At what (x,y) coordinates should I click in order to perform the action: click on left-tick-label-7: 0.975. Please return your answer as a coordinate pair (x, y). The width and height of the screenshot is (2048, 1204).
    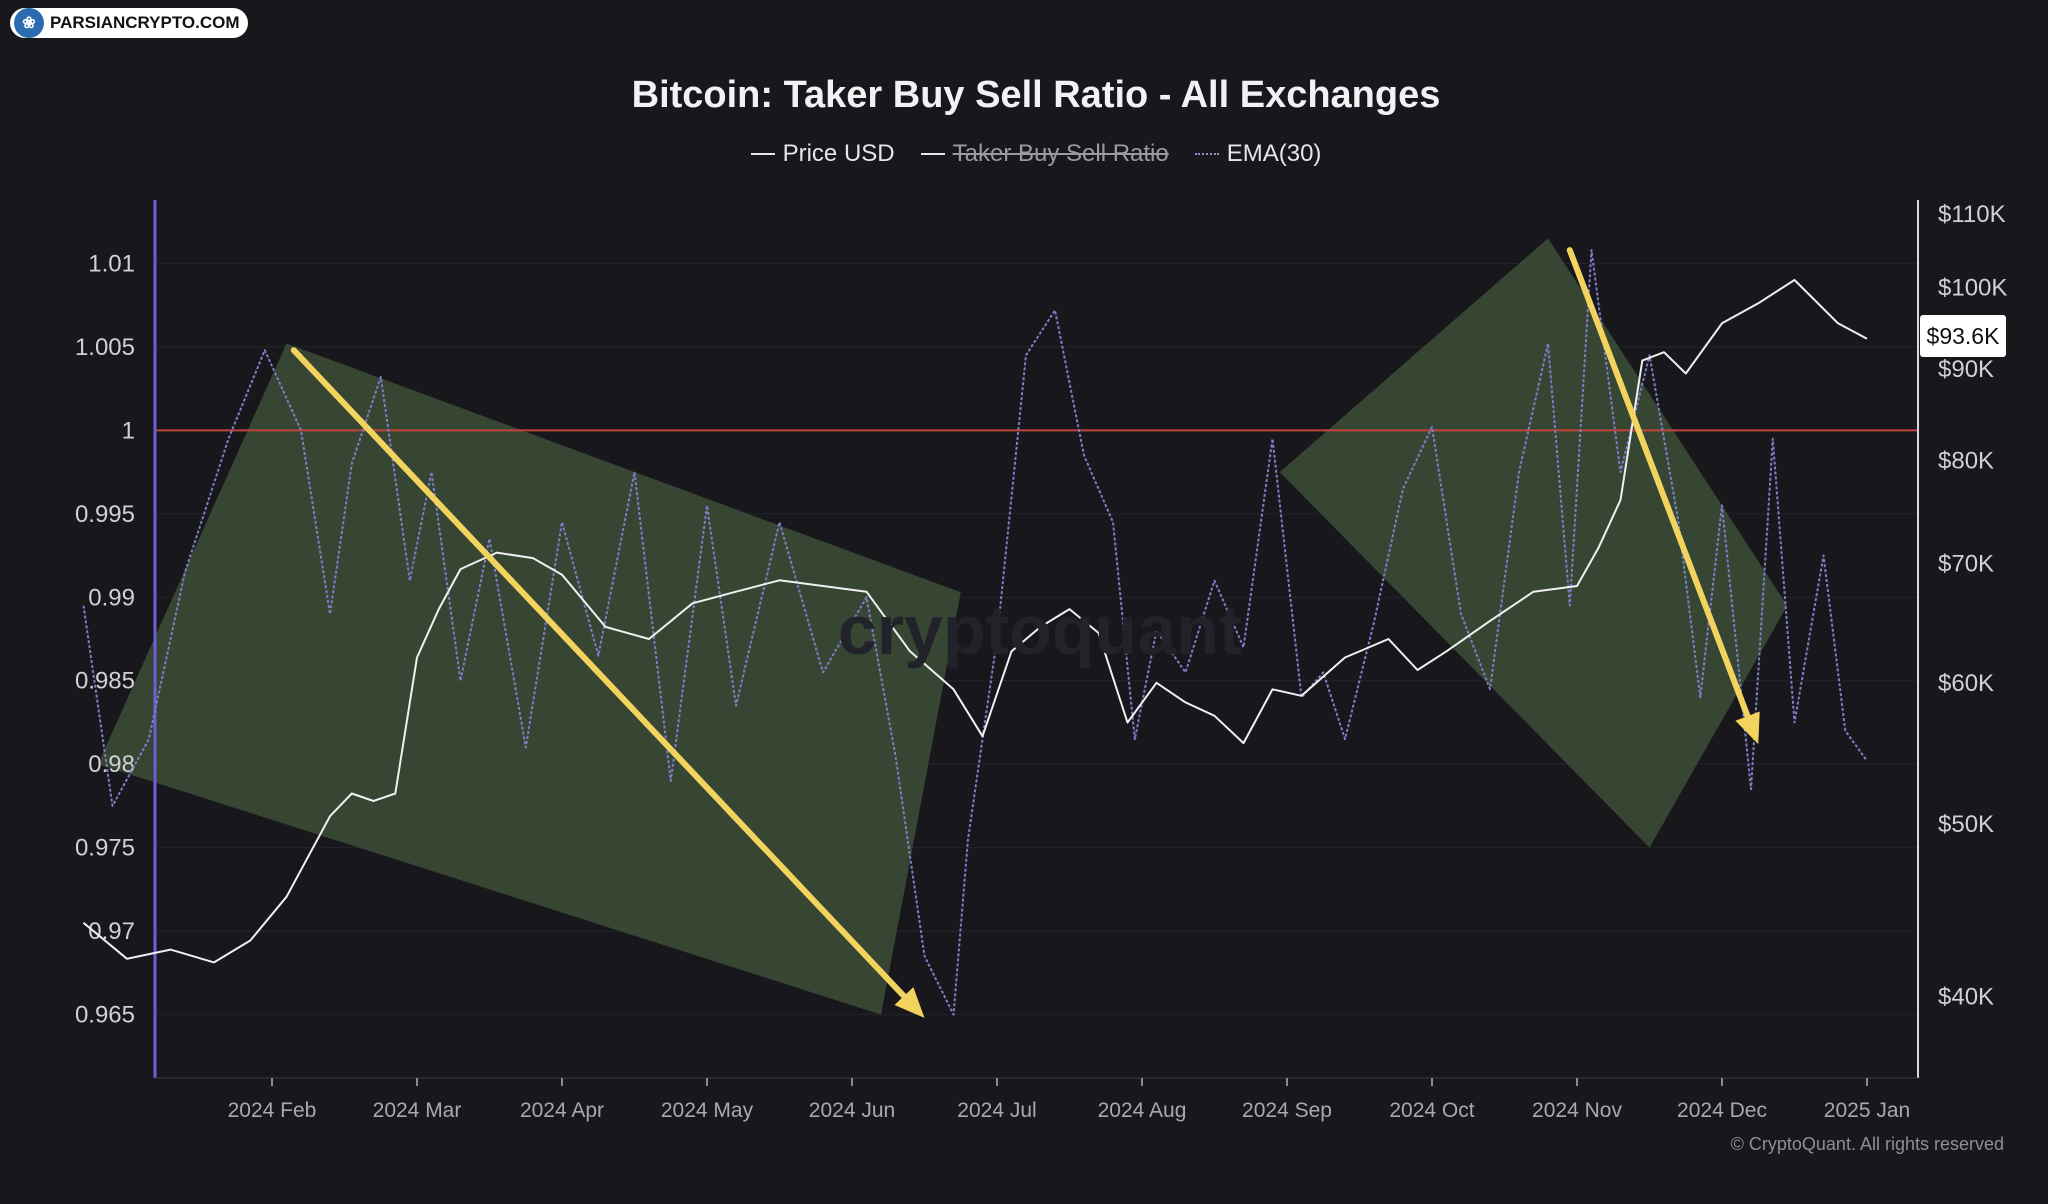
    Looking at the image, I should click on (105, 848).